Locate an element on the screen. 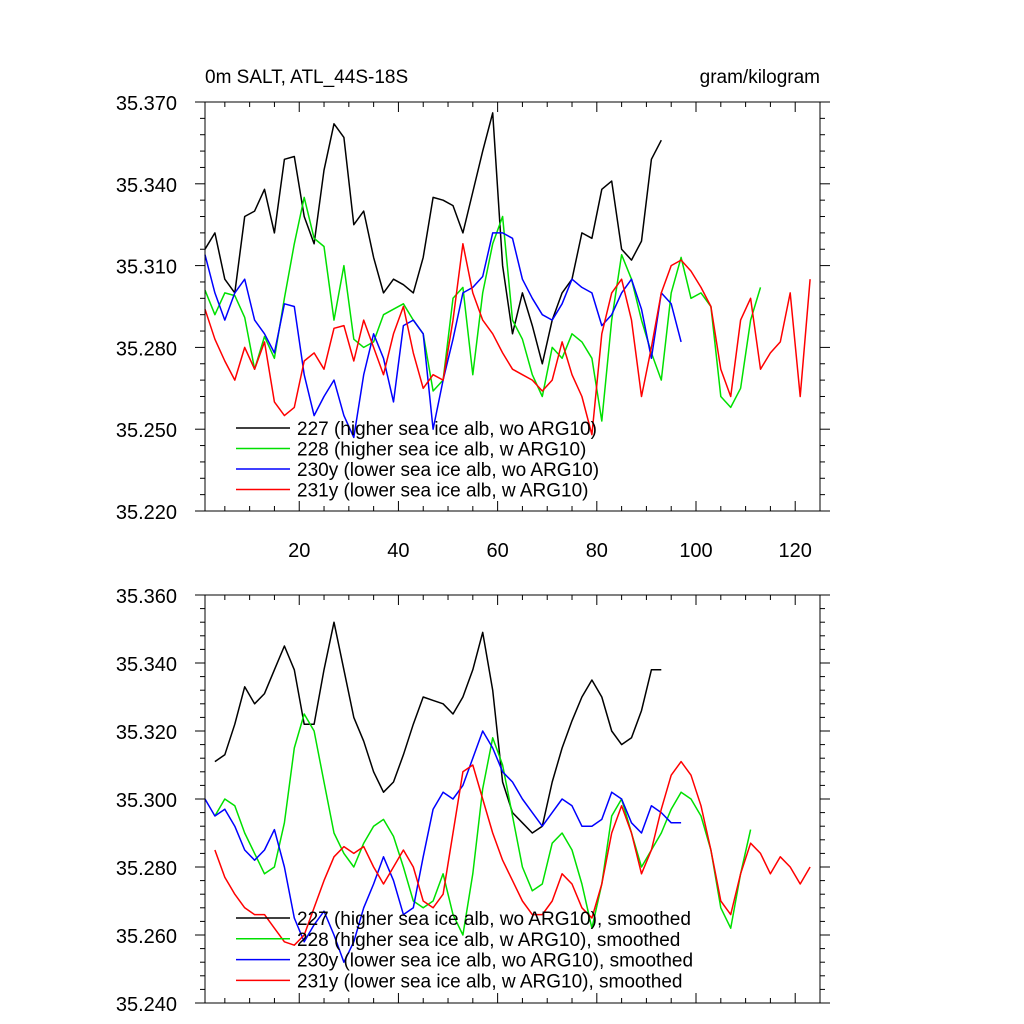 The height and width of the screenshot is (1024, 1024). y-tick-label: 35.220 is located at coordinates (146, 513).